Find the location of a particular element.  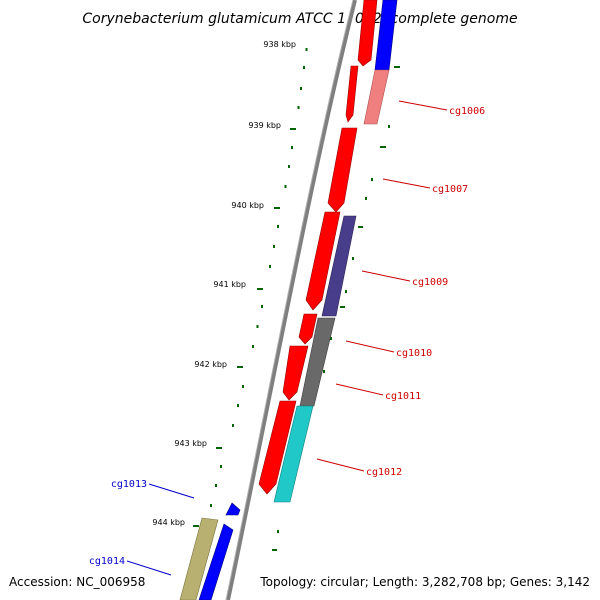

kbp-label: 938 kbp is located at coordinates (279, 44).